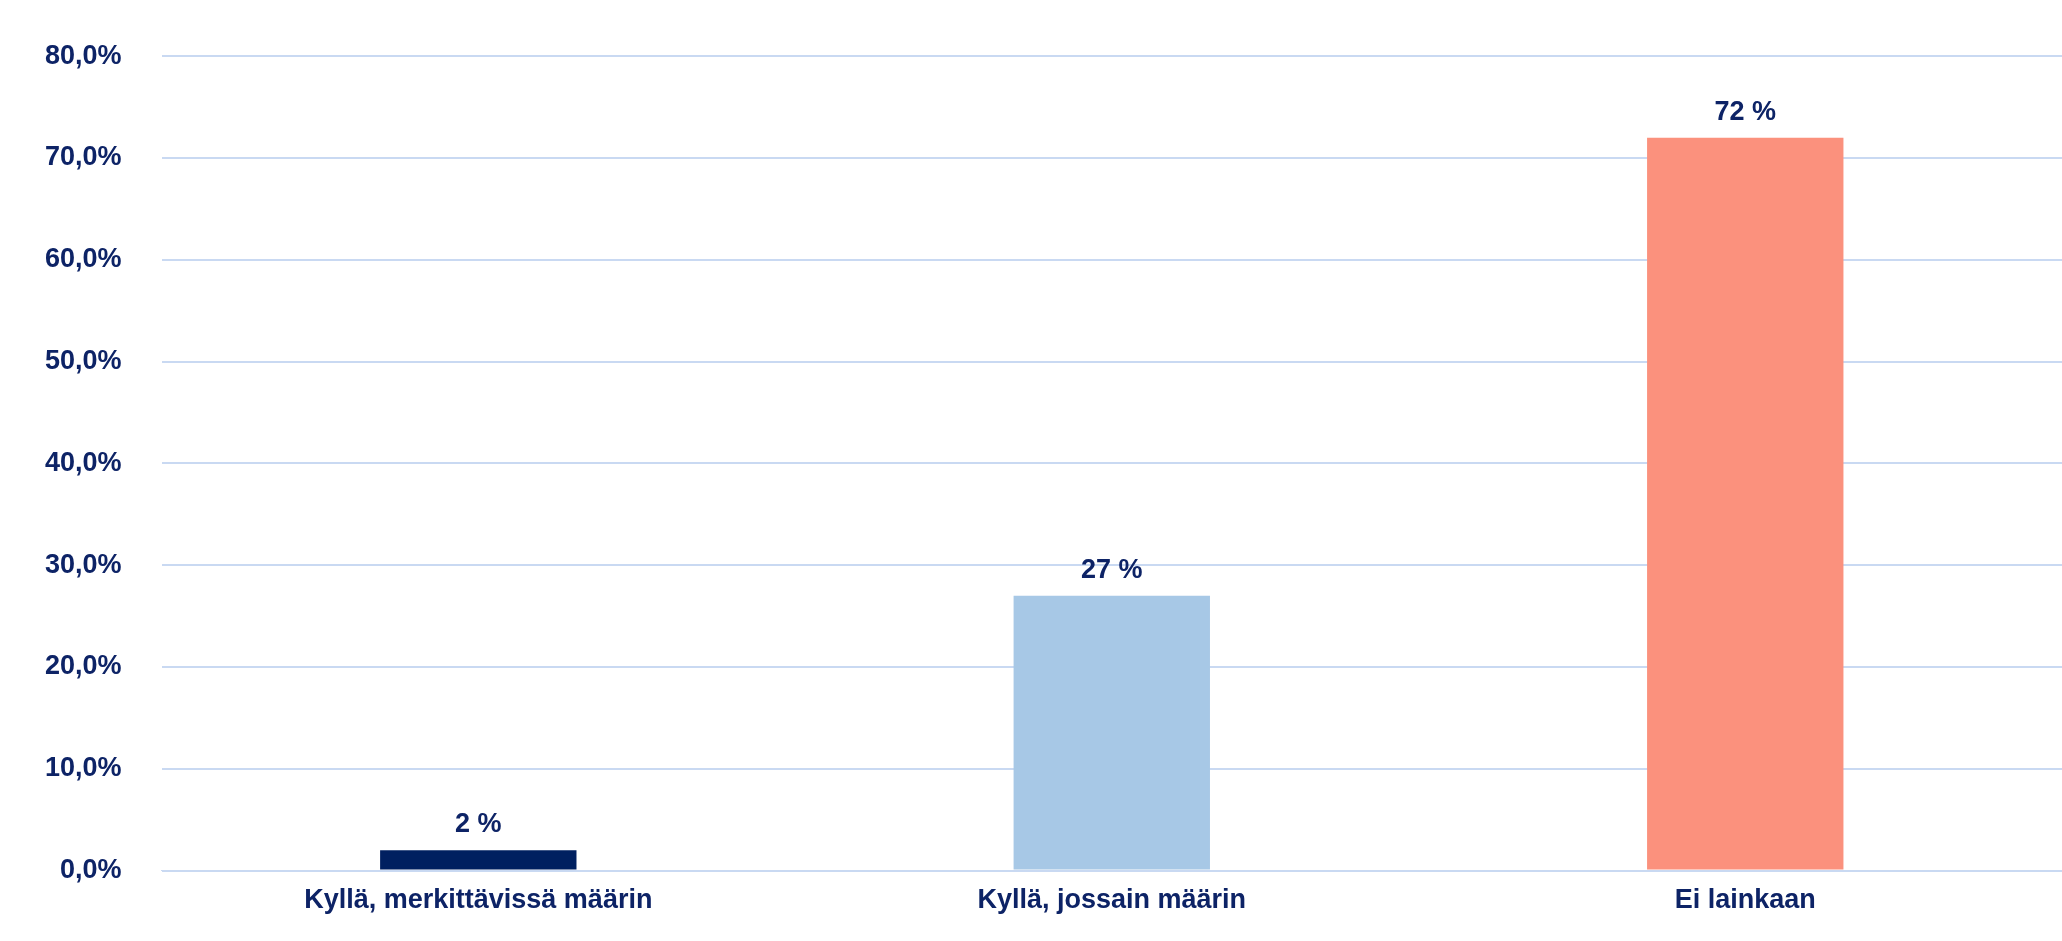 This screenshot has width=2062, height=941. I want to click on y-tick-label: 40,0%, so click(83, 461).